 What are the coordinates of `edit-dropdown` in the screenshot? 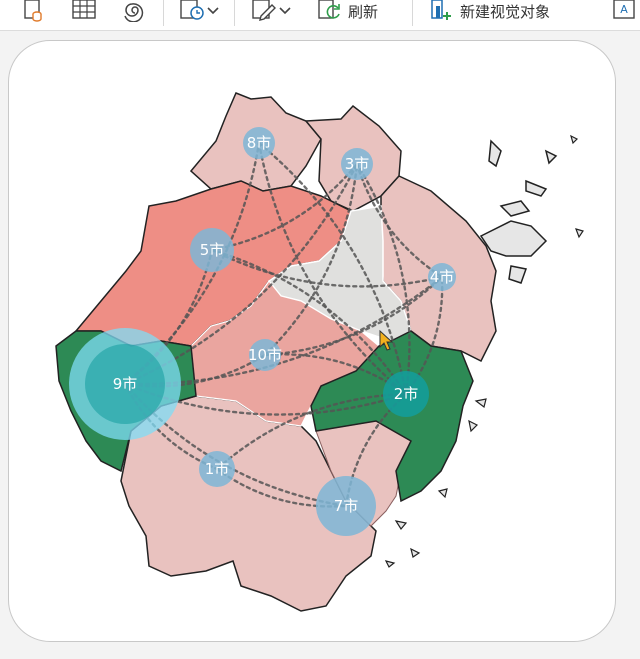 It's located at (272, 11).